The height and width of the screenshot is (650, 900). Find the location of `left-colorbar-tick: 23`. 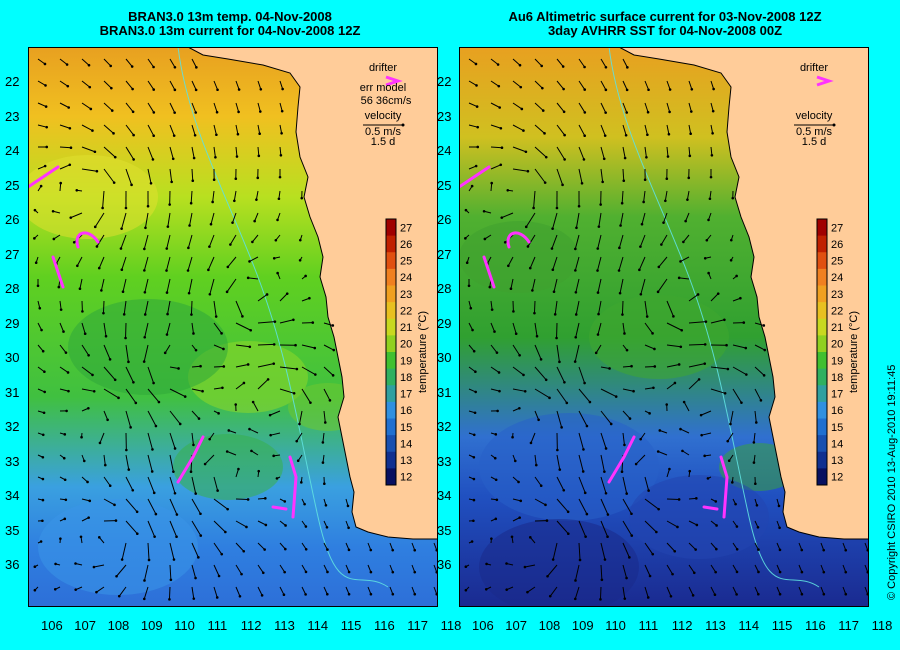

left-colorbar-tick: 23 is located at coordinates (406, 295).